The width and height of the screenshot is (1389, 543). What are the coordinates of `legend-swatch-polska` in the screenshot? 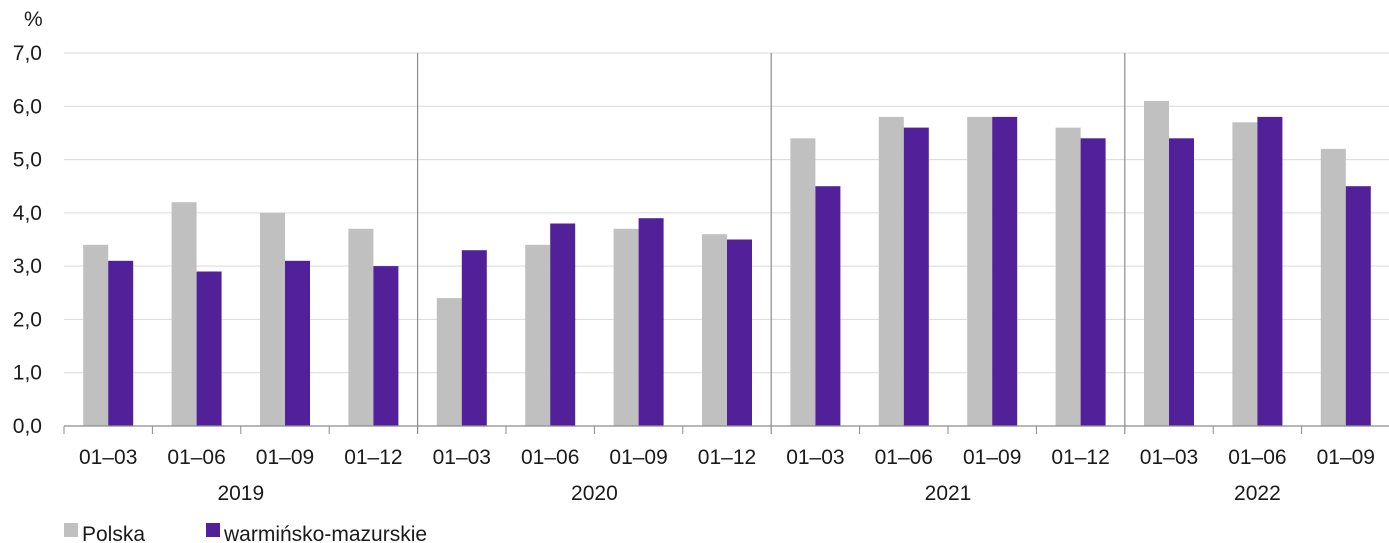 It's located at (71, 530).